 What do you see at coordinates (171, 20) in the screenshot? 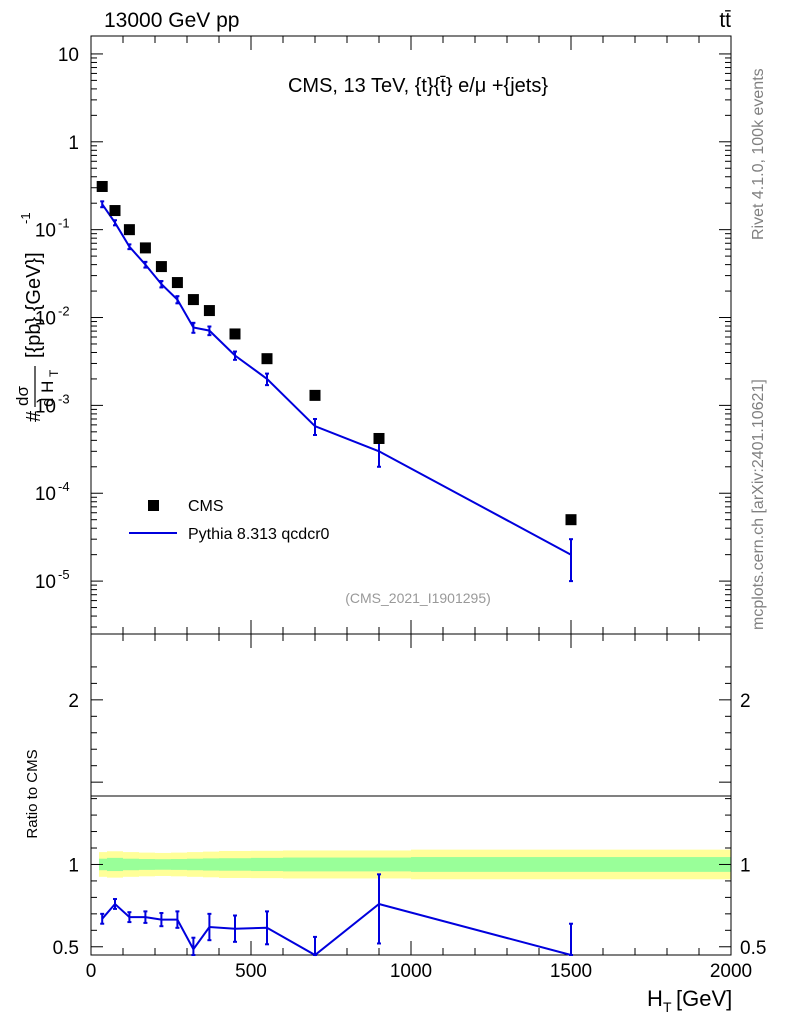
I see `beam-label: 13000 GeV pp` at bounding box center [171, 20].